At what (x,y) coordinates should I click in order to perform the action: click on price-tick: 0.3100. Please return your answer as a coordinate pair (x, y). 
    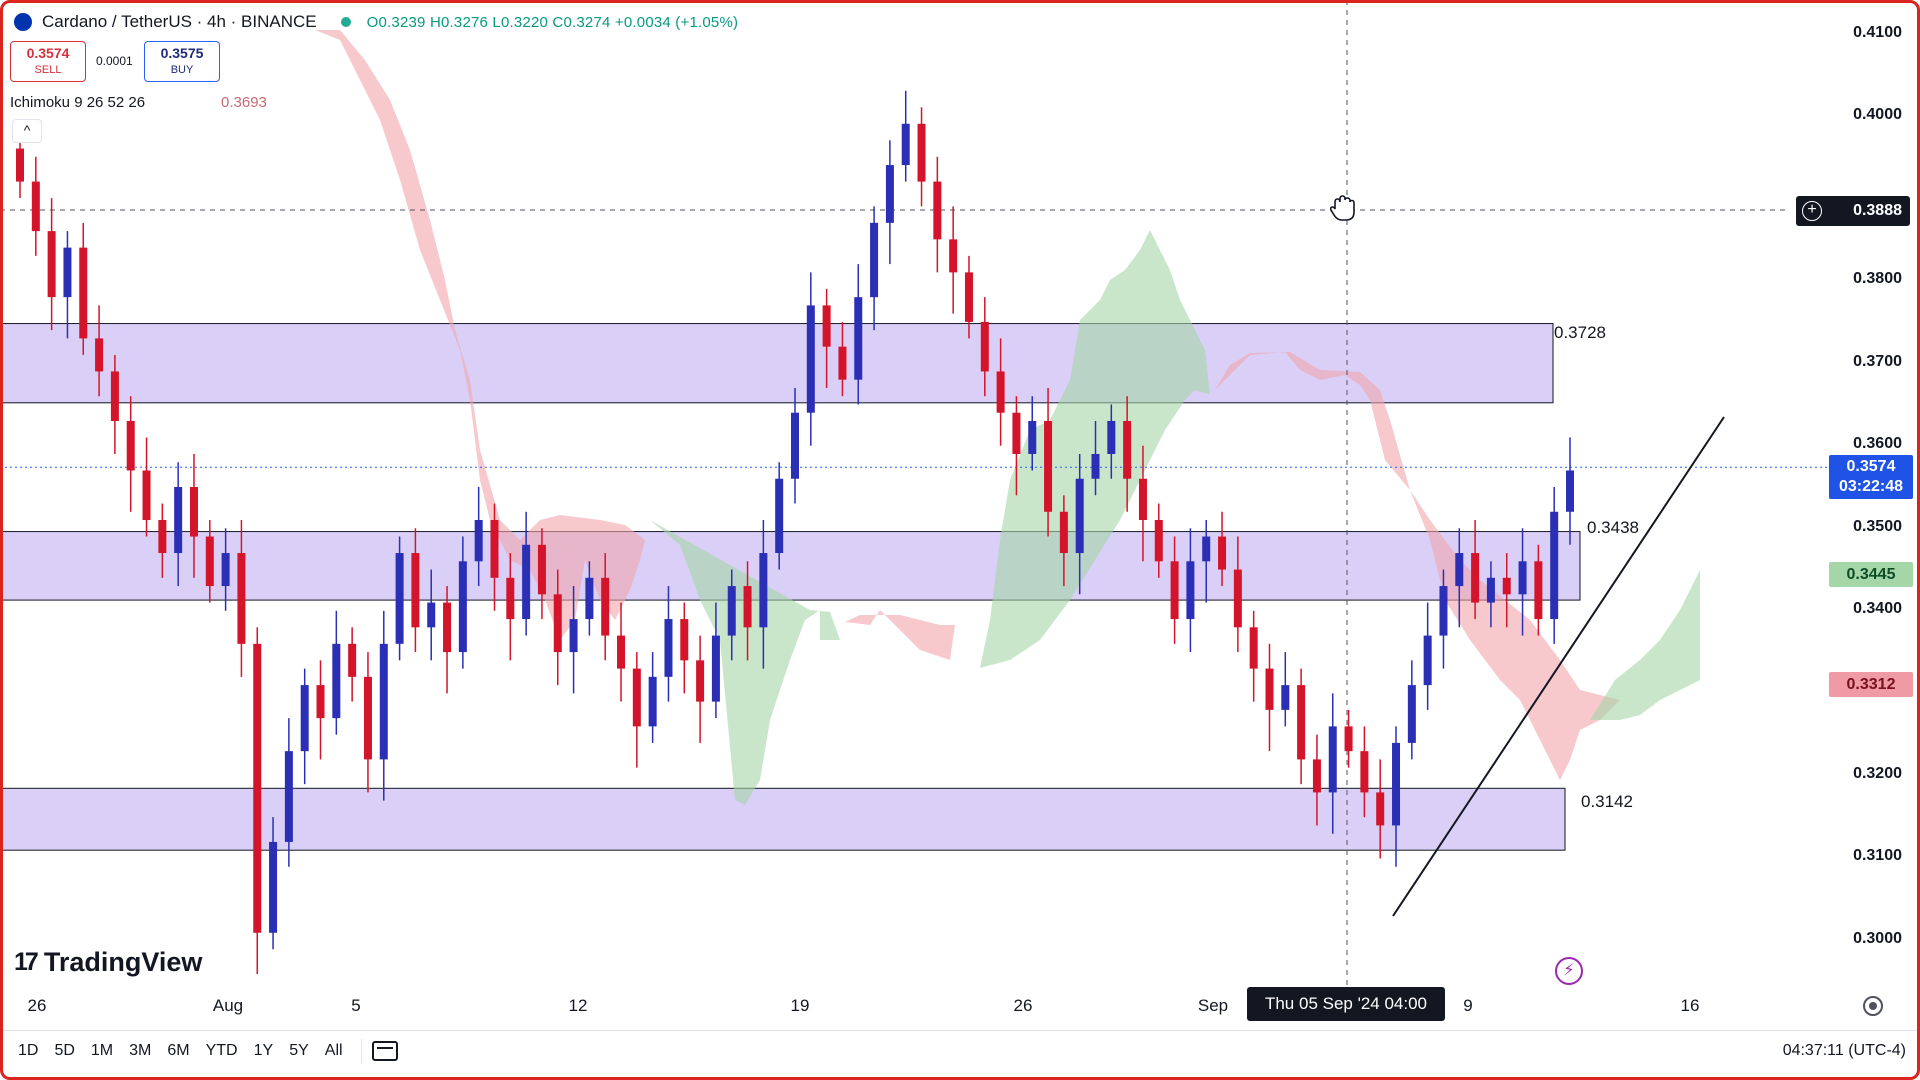
    Looking at the image, I should click on (1877, 855).